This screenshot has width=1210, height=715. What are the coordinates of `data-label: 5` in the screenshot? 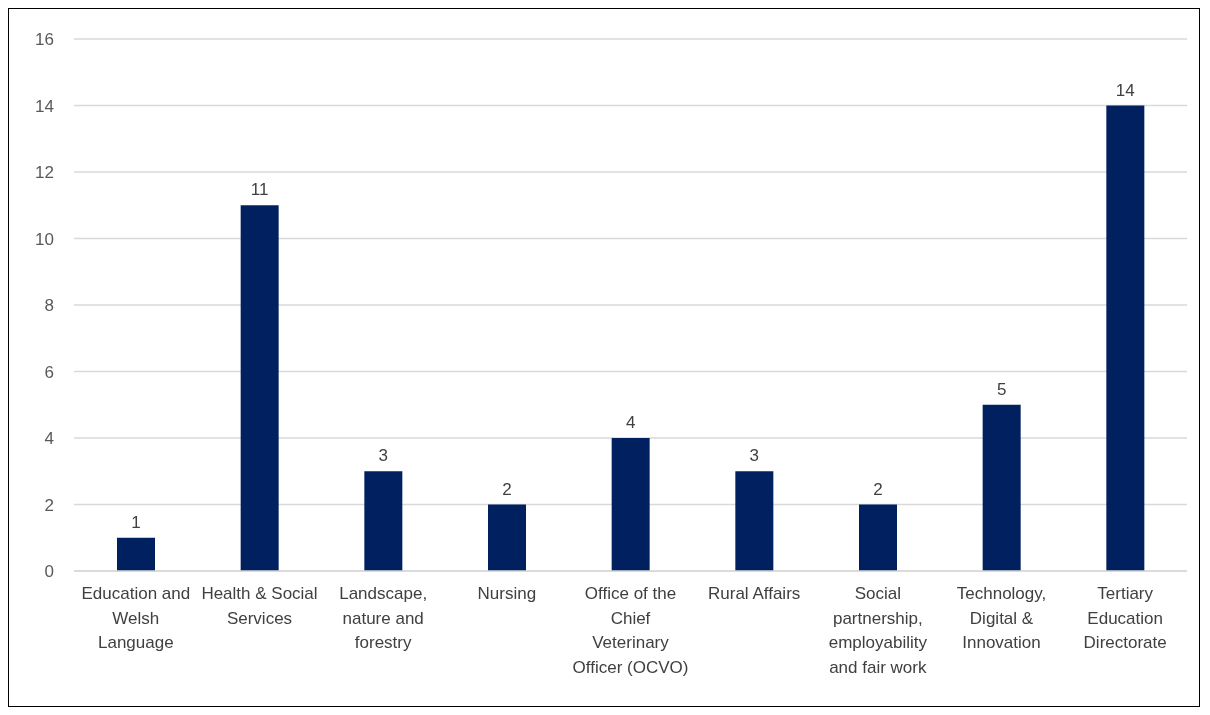 It's located at (1001, 389).